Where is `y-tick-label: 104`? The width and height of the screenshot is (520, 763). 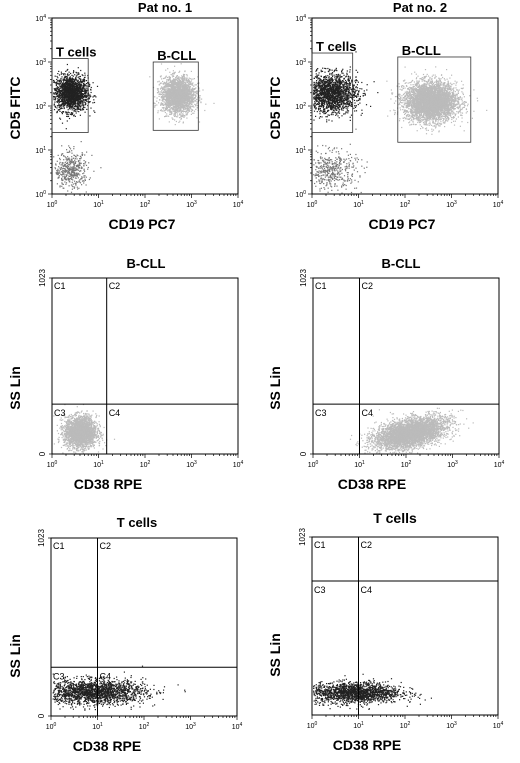
y-tick-label: 104 is located at coordinates (40, 18).